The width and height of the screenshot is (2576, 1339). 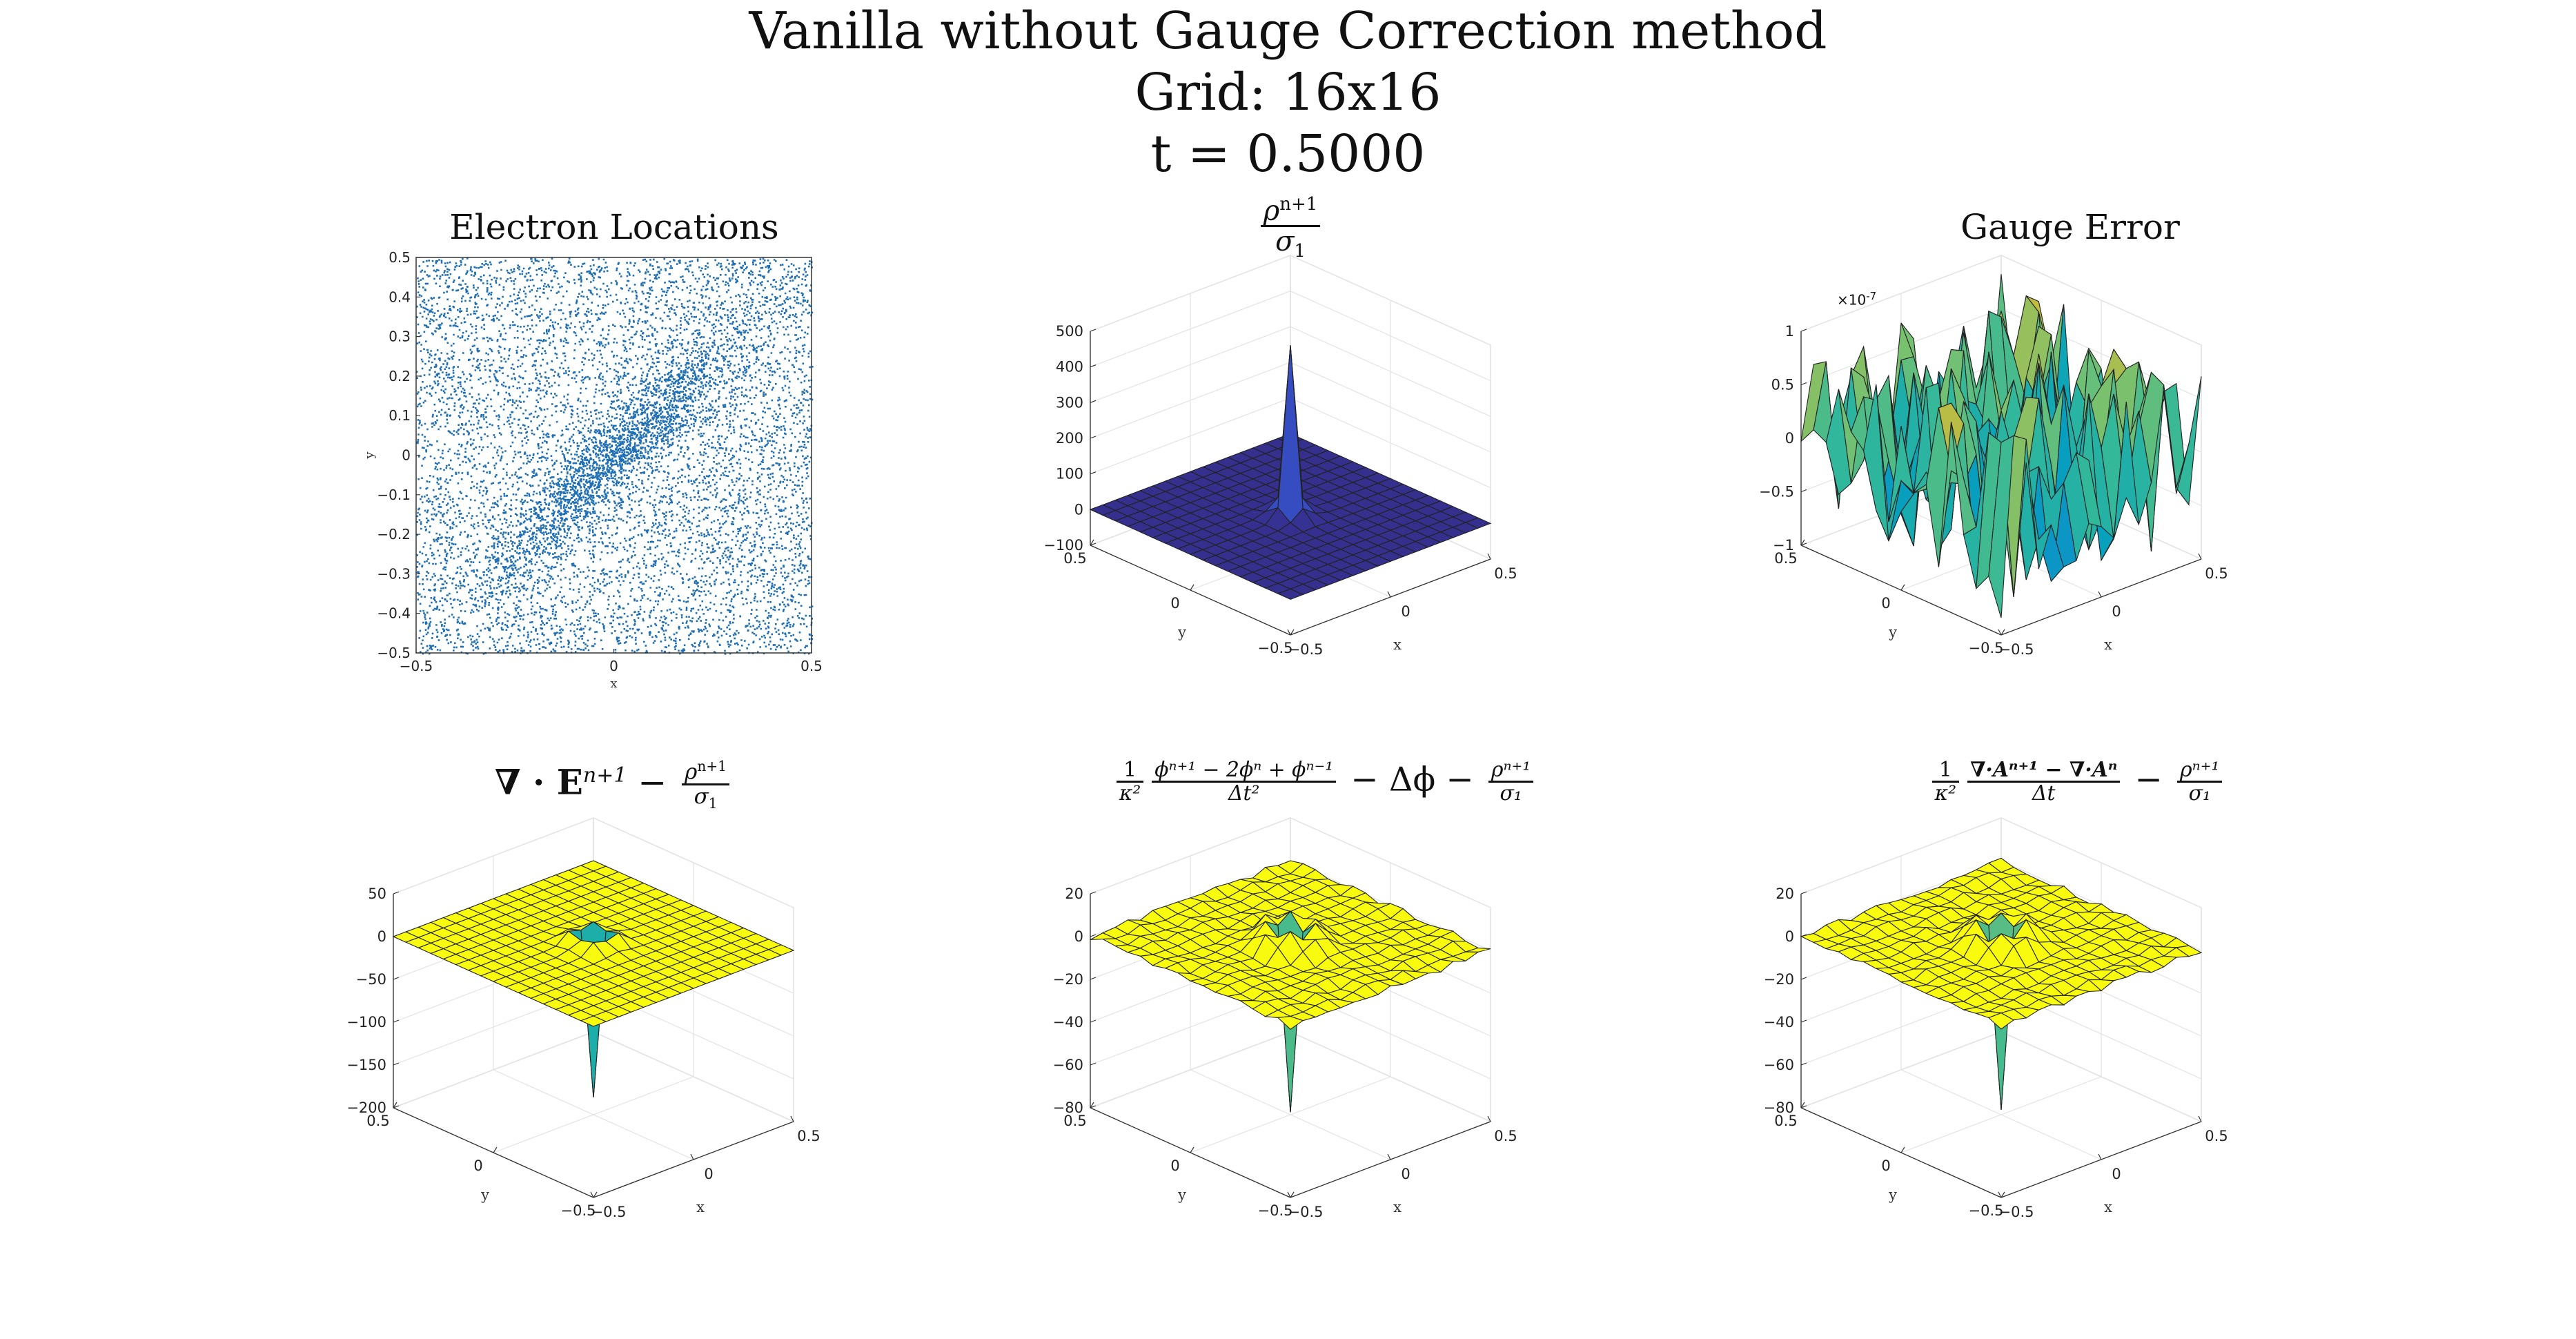 I want to click on z-tick-label: 20, so click(x=1074, y=894).